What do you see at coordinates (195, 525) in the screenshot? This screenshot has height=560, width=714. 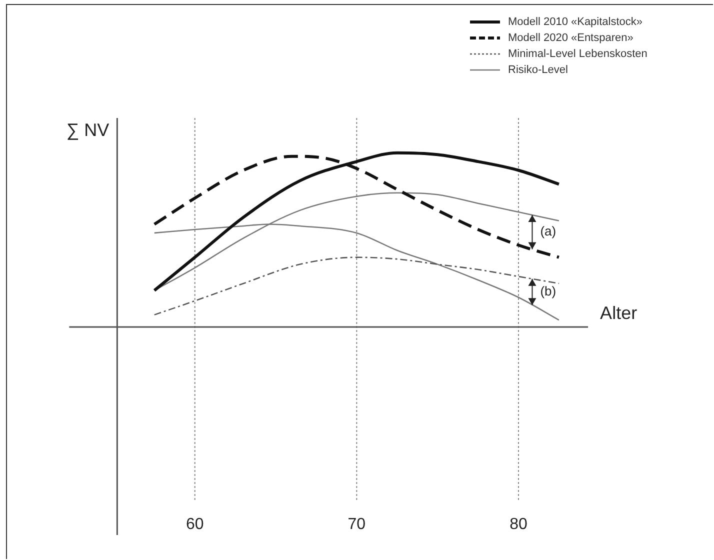 I see `x-tick-label: 60` at bounding box center [195, 525].